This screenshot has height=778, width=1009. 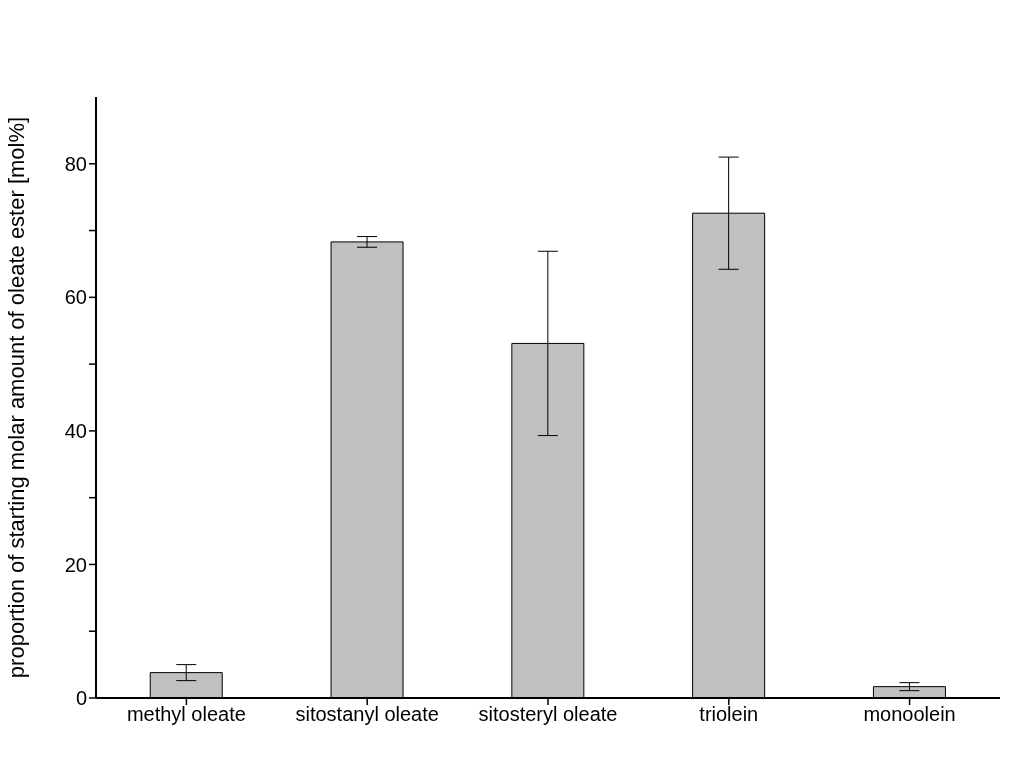 What do you see at coordinates (81, 698) in the screenshot?
I see `y-tick-label: 0` at bounding box center [81, 698].